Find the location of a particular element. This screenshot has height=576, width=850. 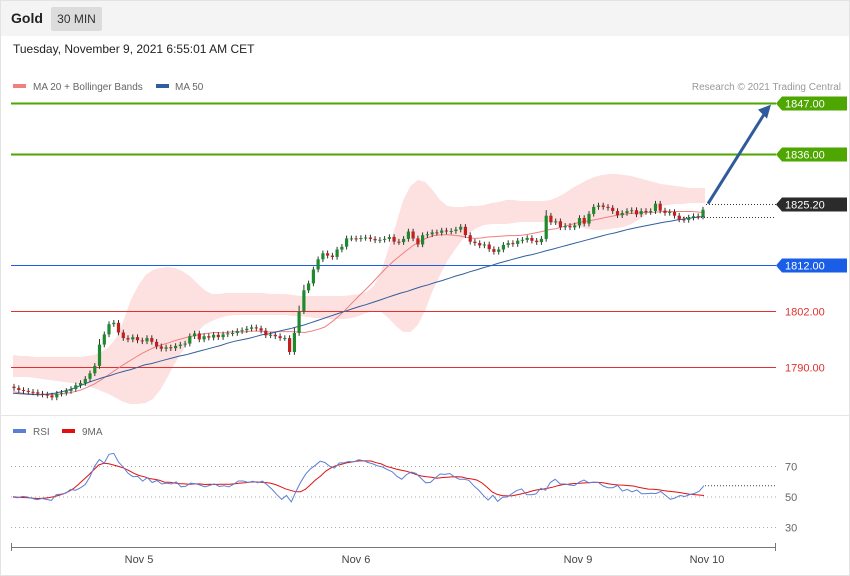

legend-rsi-ma-swatch is located at coordinates (68, 431).